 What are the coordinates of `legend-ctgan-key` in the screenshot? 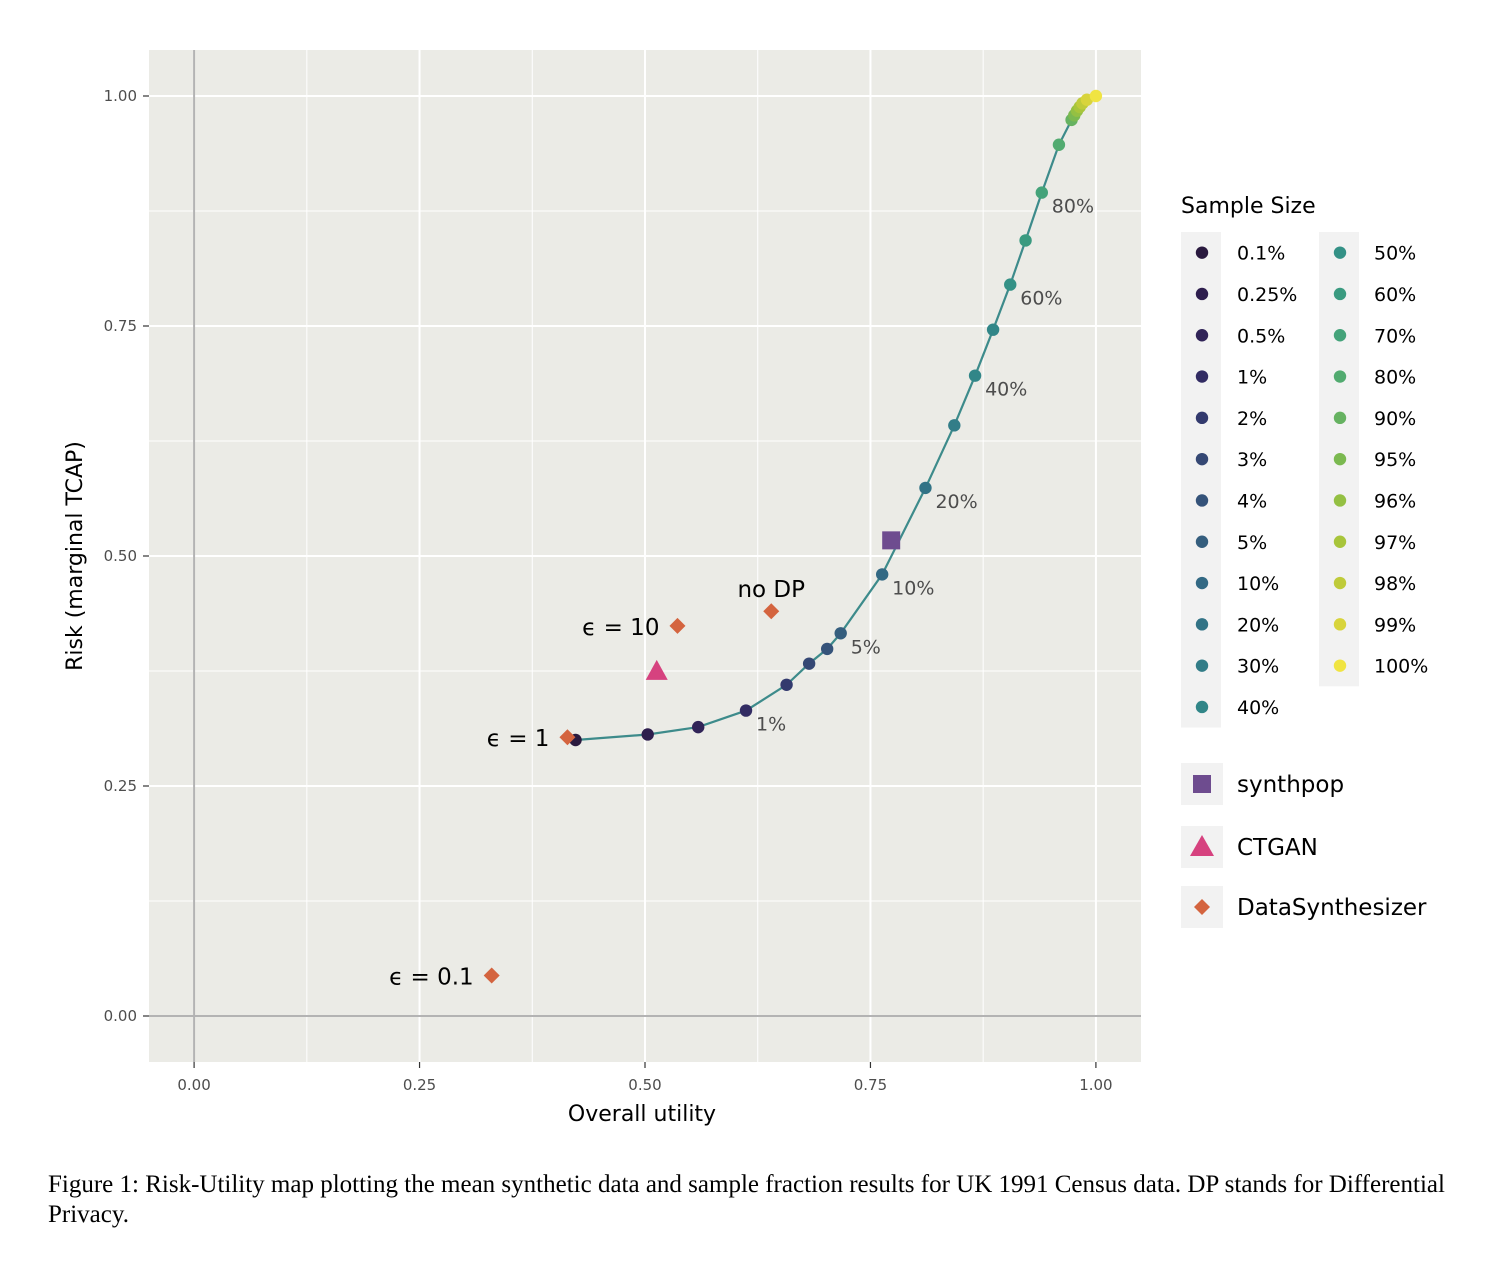 It's located at (1202, 845).